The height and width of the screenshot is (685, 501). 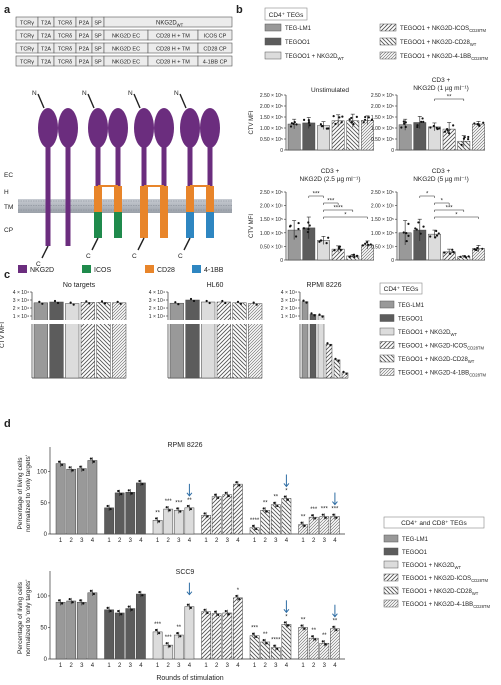 What do you see at coordinates (441, 179) in the screenshot?
I see `chart-title: NKG2D (5 µg ml⁻¹)` at bounding box center [441, 179].